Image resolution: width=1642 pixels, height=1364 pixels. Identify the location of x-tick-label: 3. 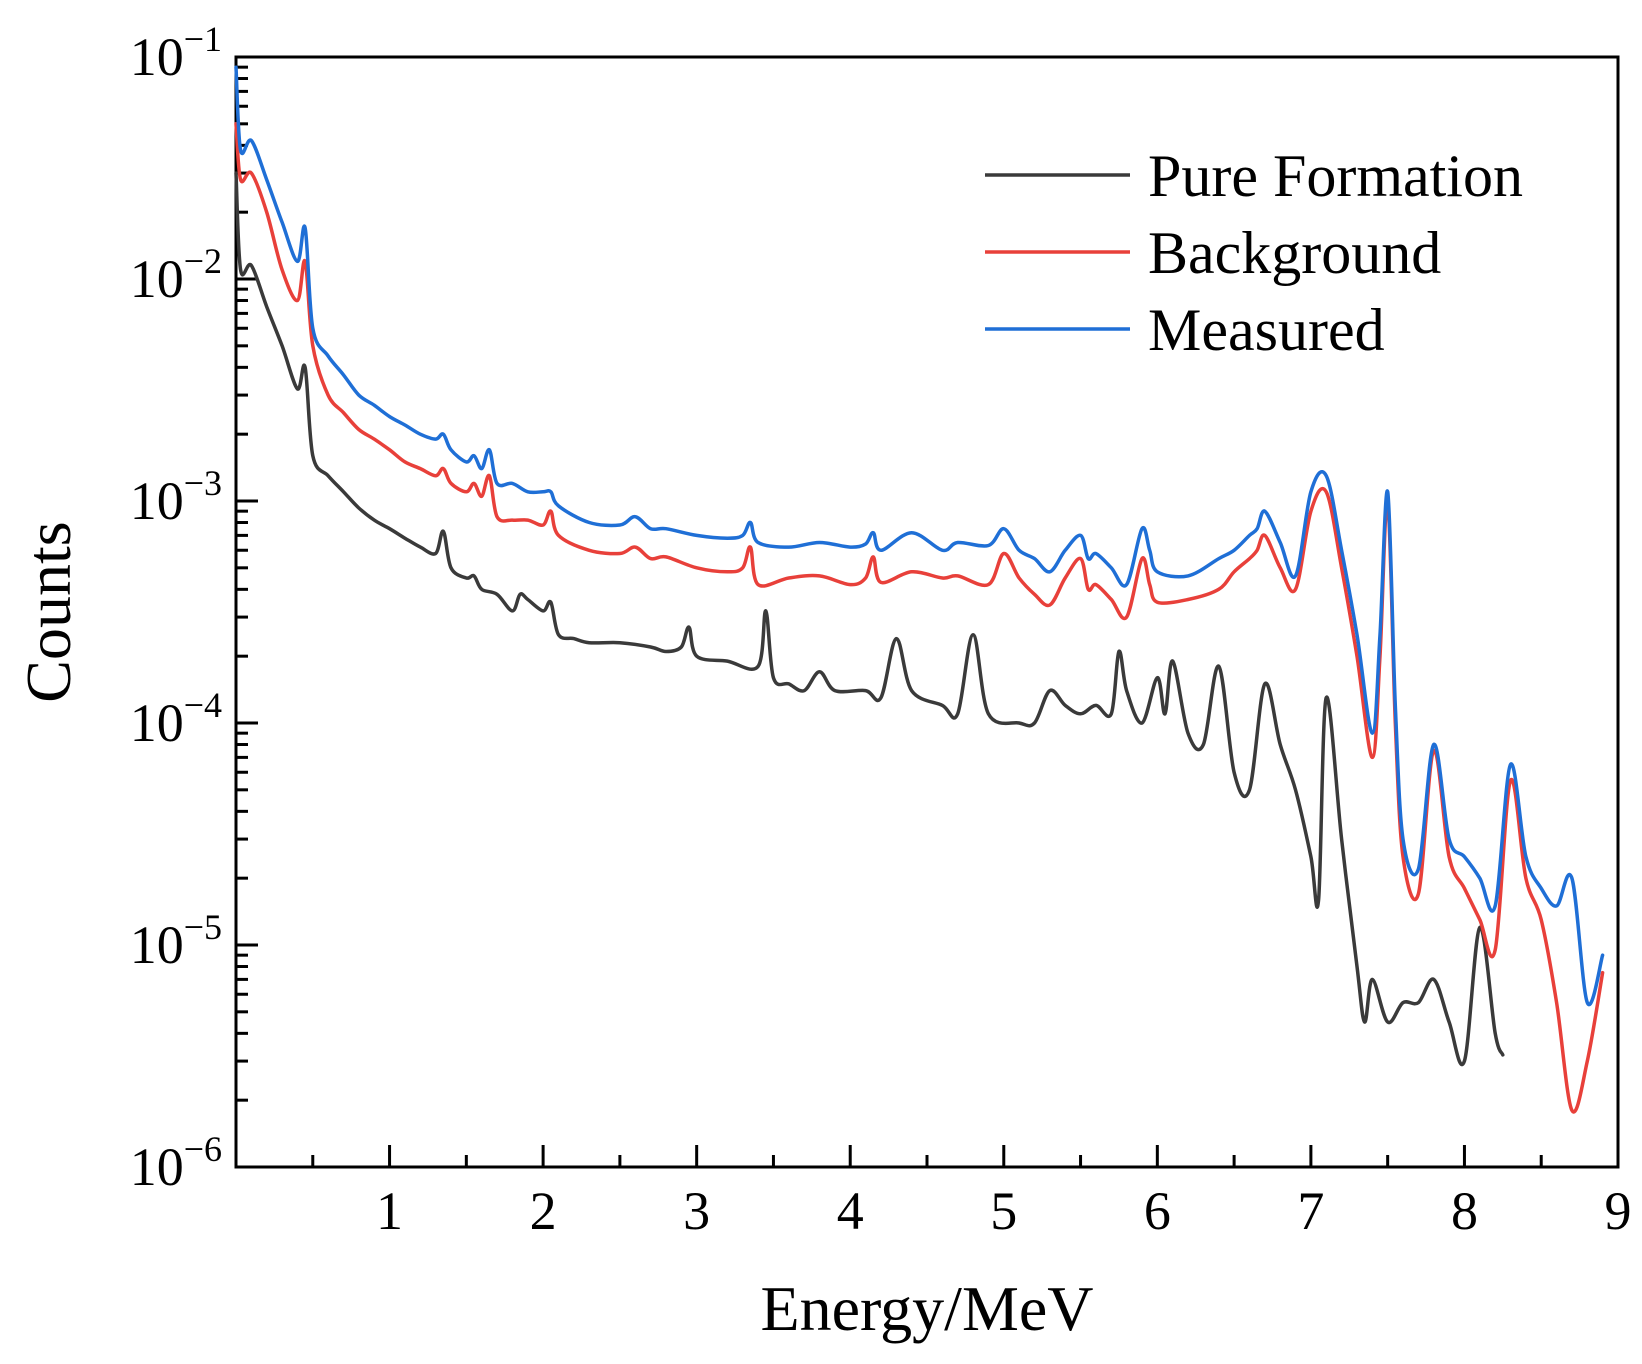
(696, 1211).